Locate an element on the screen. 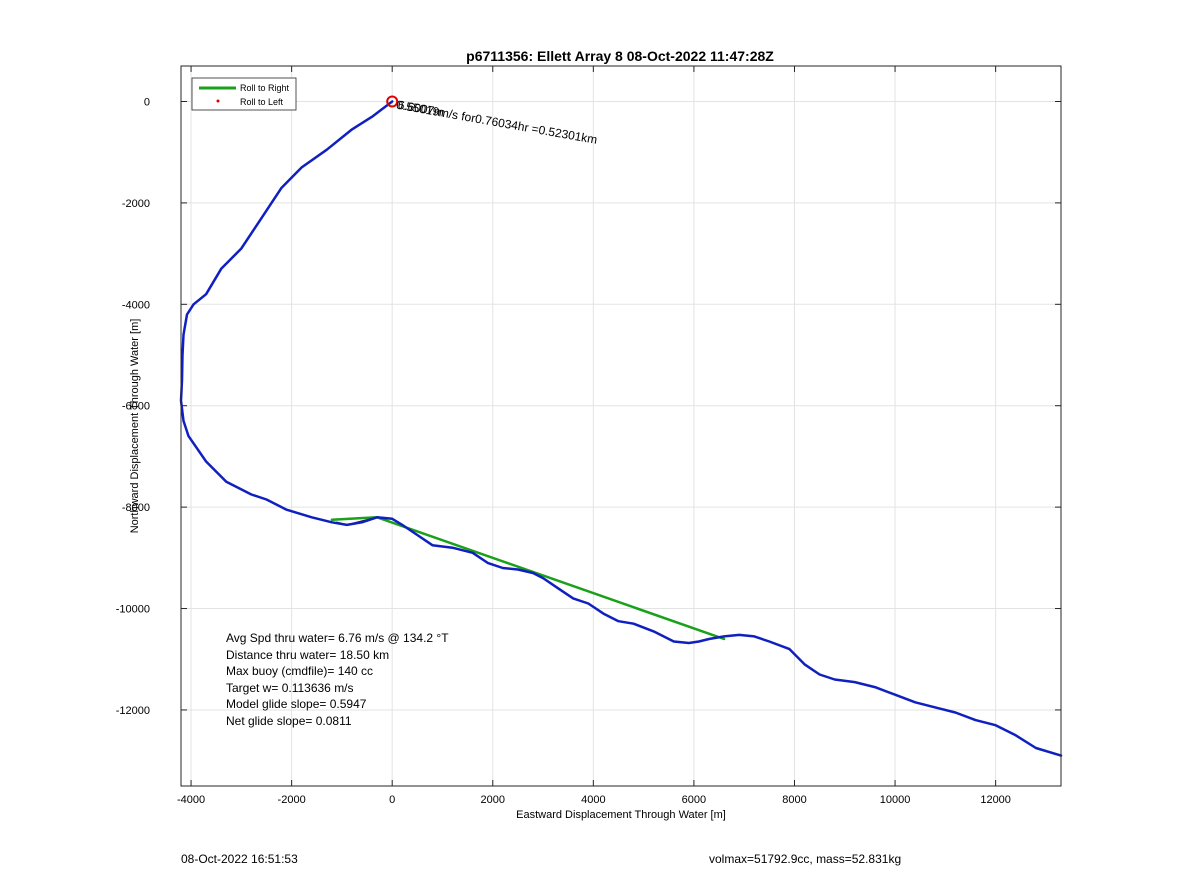 The height and width of the screenshot is (885, 1200). x-tick-label: 8000 is located at coordinates (794, 800).